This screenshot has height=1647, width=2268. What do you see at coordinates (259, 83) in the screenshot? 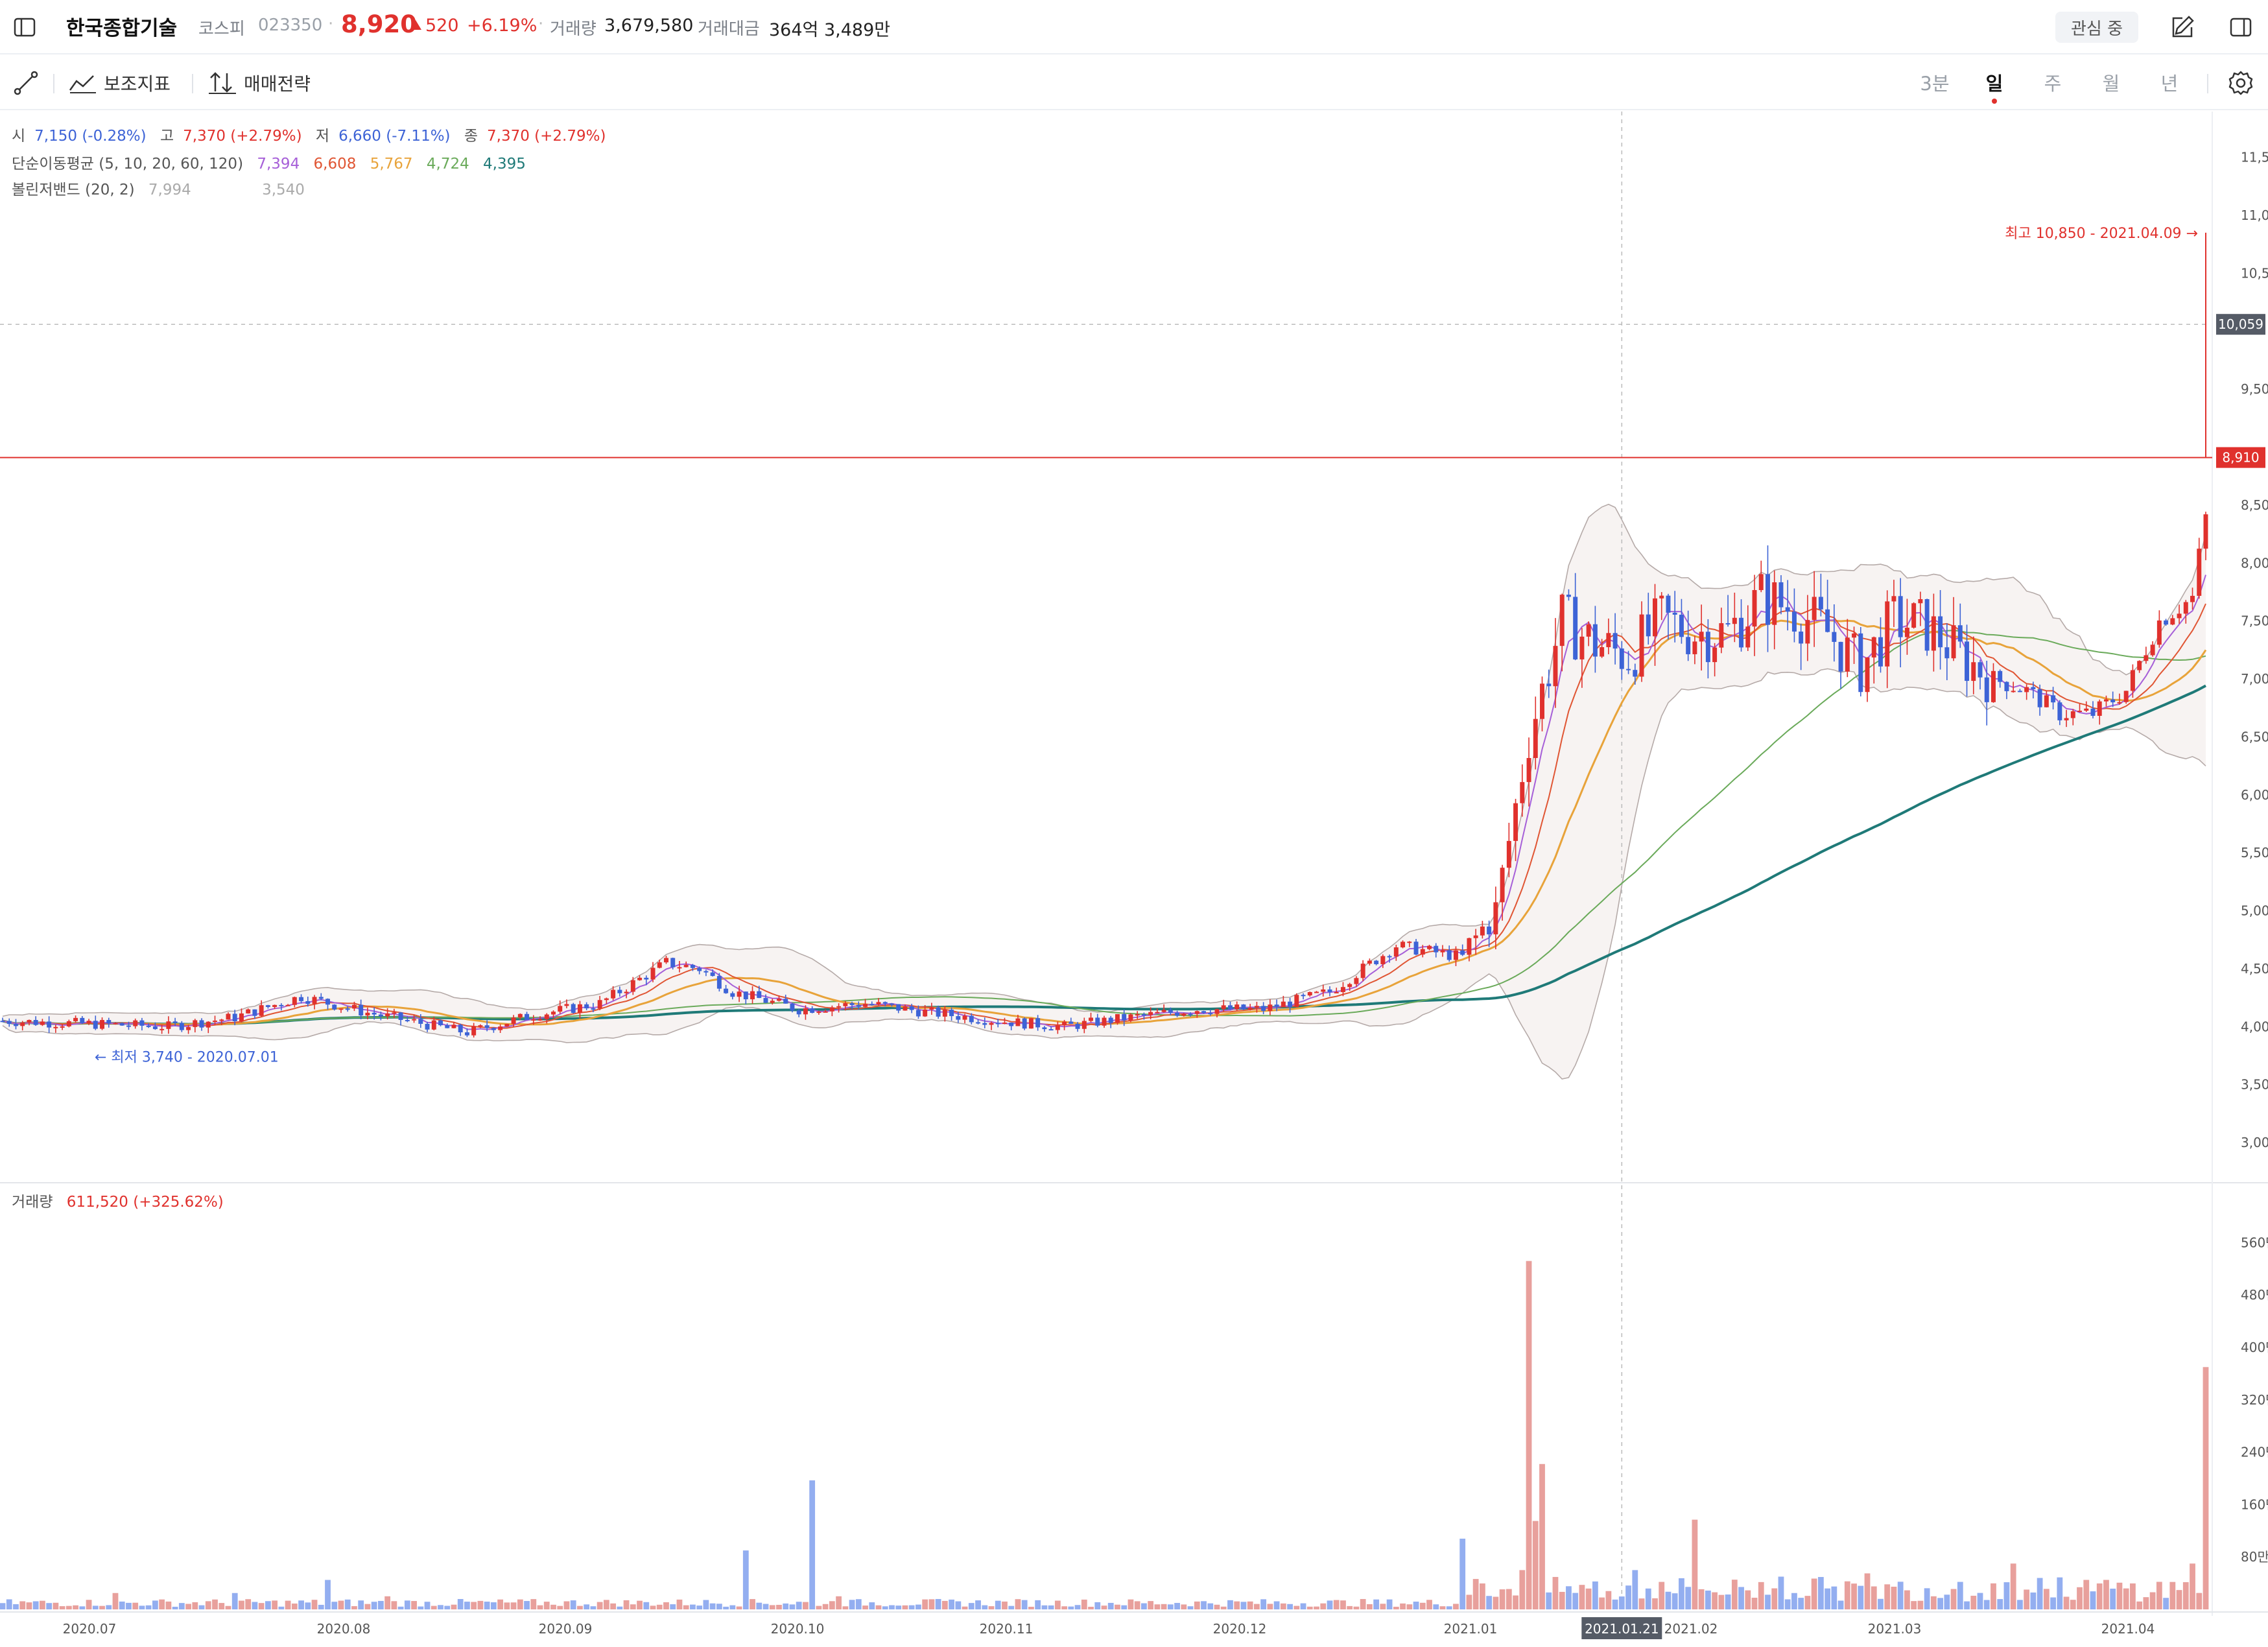
I see `strategy-button: 매매전략` at bounding box center [259, 83].